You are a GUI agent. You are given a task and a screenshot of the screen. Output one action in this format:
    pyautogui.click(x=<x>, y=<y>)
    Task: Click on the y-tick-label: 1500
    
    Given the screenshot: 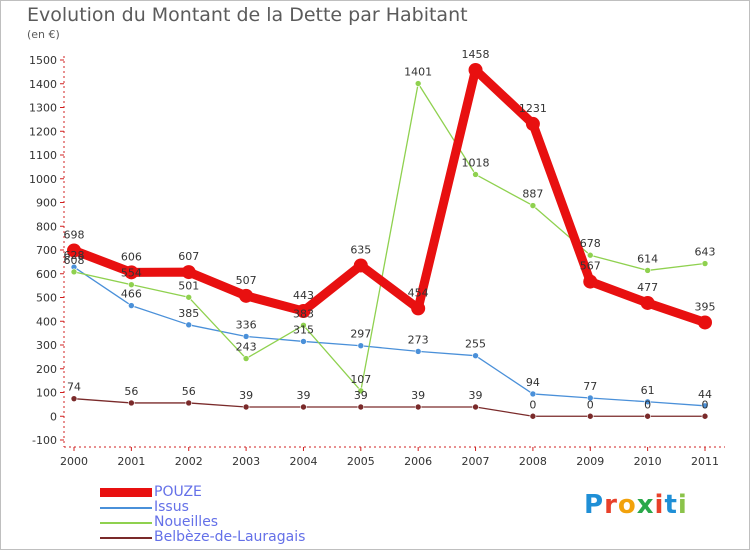 What is the action you would take?
    pyautogui.click(x=43, y=60)
    